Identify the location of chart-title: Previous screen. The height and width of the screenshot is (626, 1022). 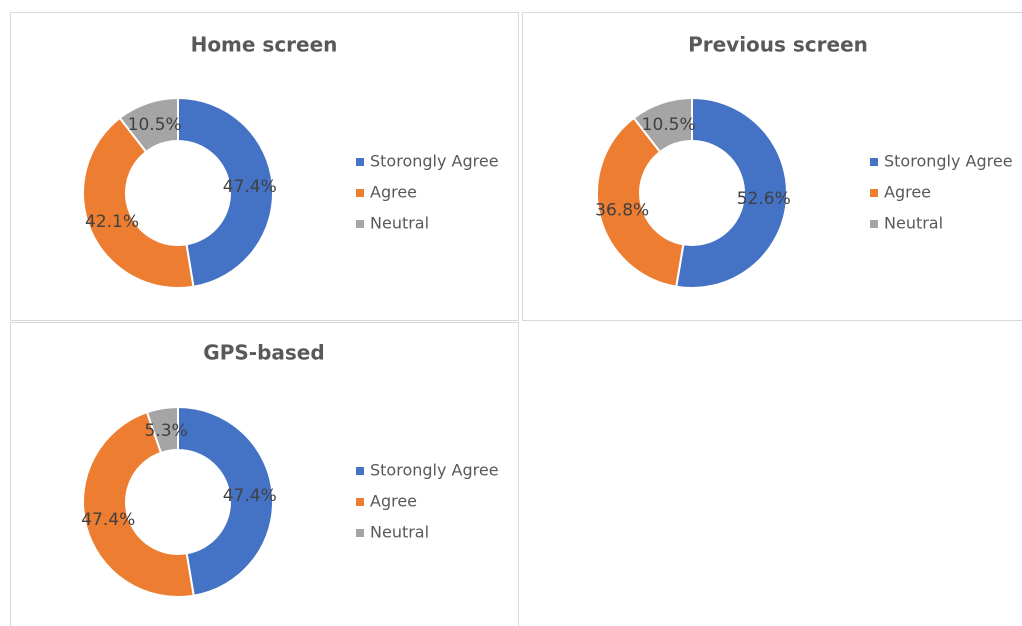
(778, 45).